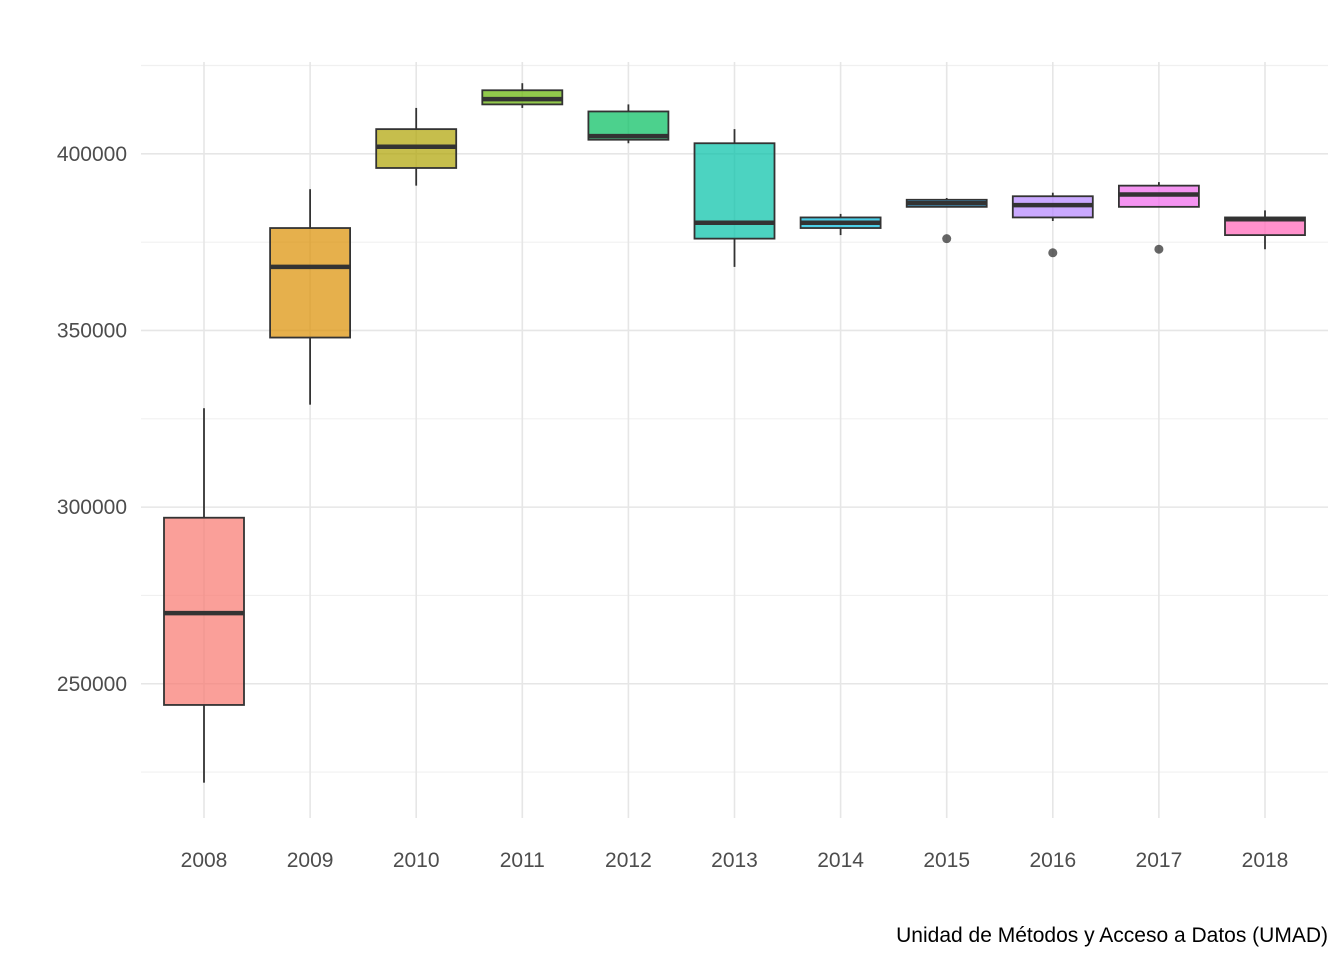  I want to click on x-tick-label: 2018, so click(1265, 860).